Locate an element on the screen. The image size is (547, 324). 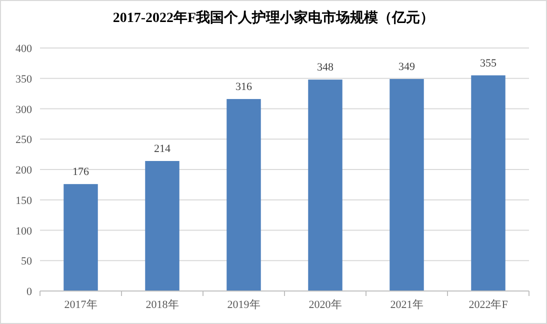
chart-title: 2017-2022年F我国个人护理小家电市场规模（亿元） is located at coordinates (273, 17).